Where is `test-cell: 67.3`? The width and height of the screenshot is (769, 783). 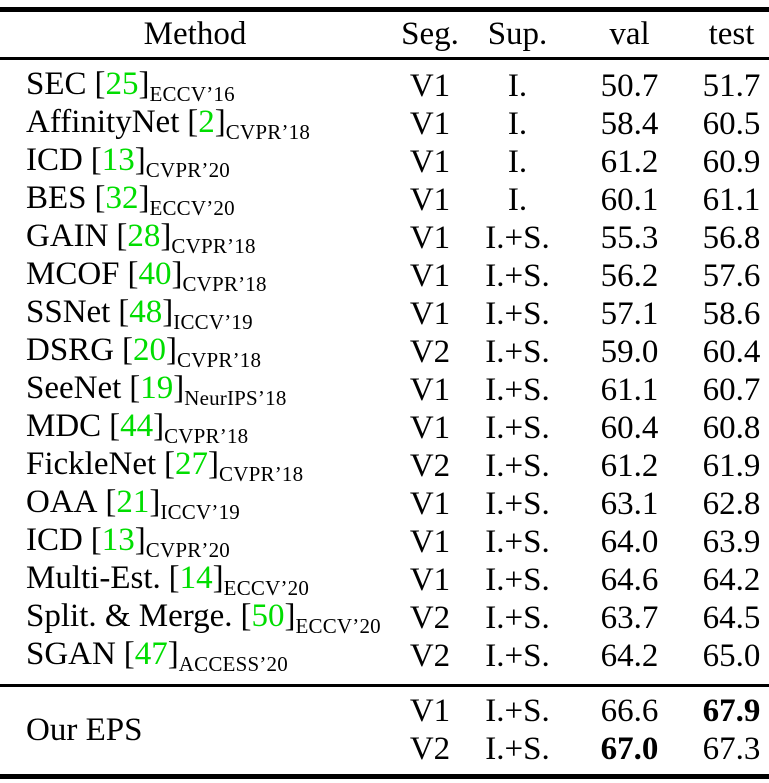 test-cell: 67.3 is located at coordinates (731, 748).